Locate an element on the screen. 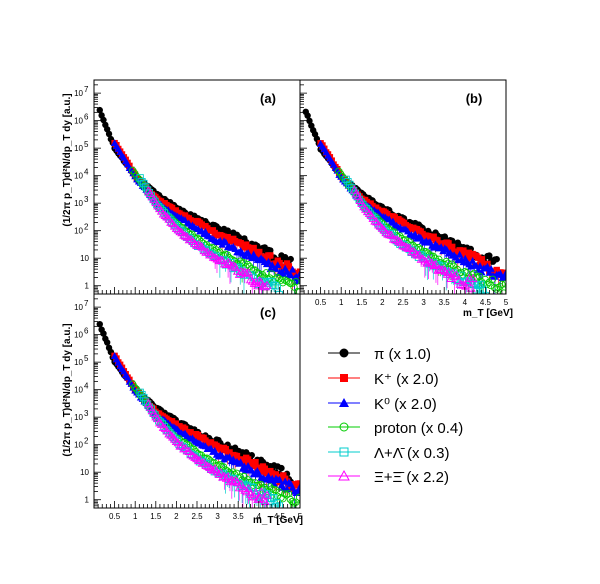 The width and height of the screenshot is (600, 584). legend-label-lambda: Λ+Λ̄ (x 0.3) is located at coordinates (411, 453).